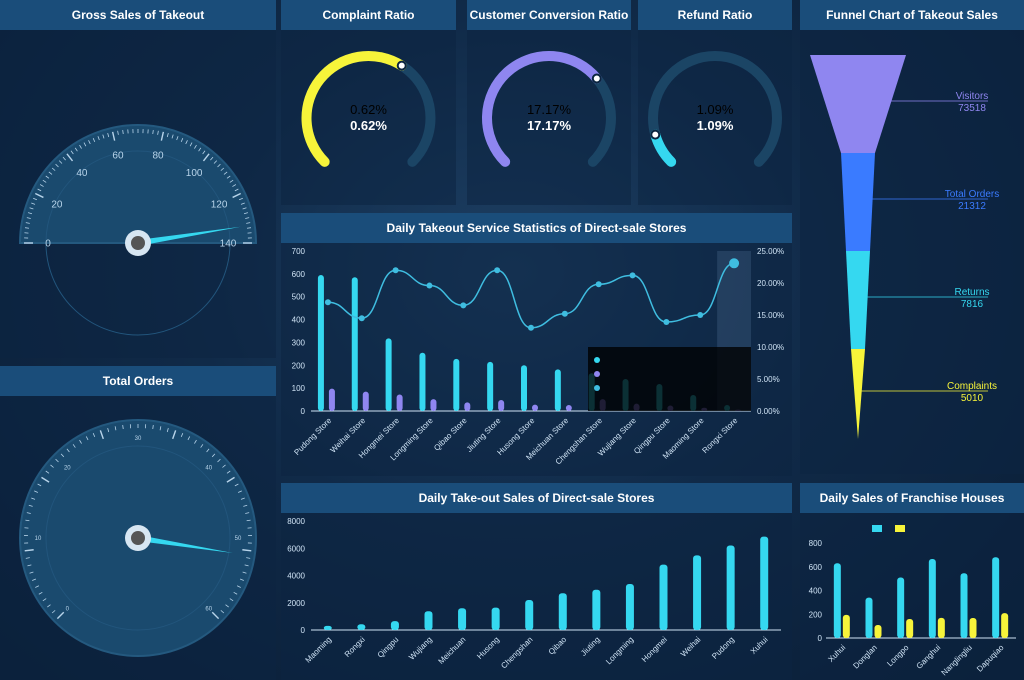 Image resolution: width=1024 pixels, height=680 pixels. What do you see at coordinates (669, 374) in the screenshot?
I see `tooltip-orders-row` at bounding box center [669, 374].